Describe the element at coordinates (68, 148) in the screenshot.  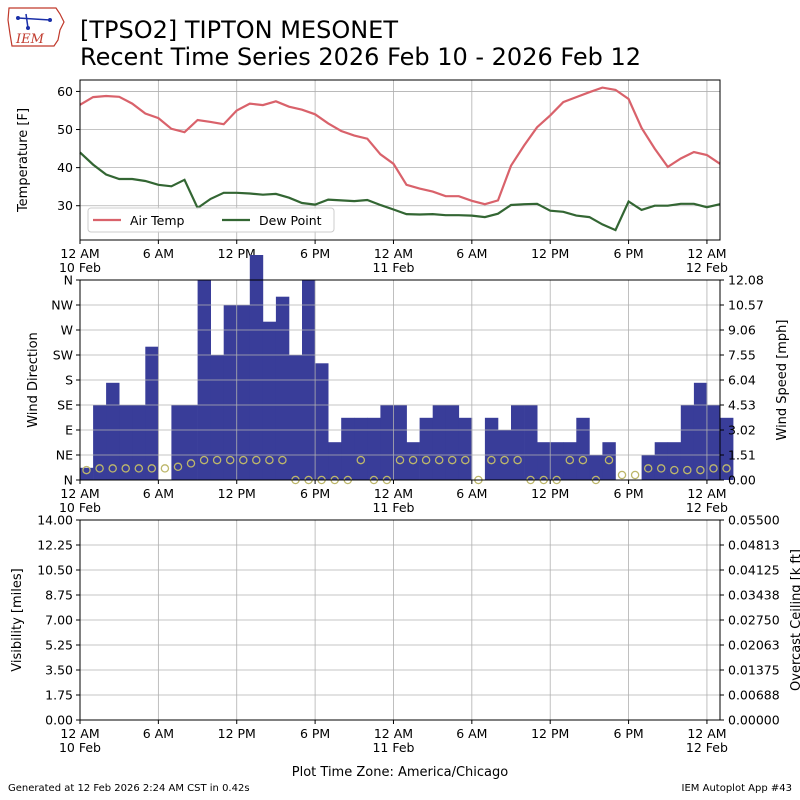
I see `temperature-y-ticks: 30 40 50 60` at that location.